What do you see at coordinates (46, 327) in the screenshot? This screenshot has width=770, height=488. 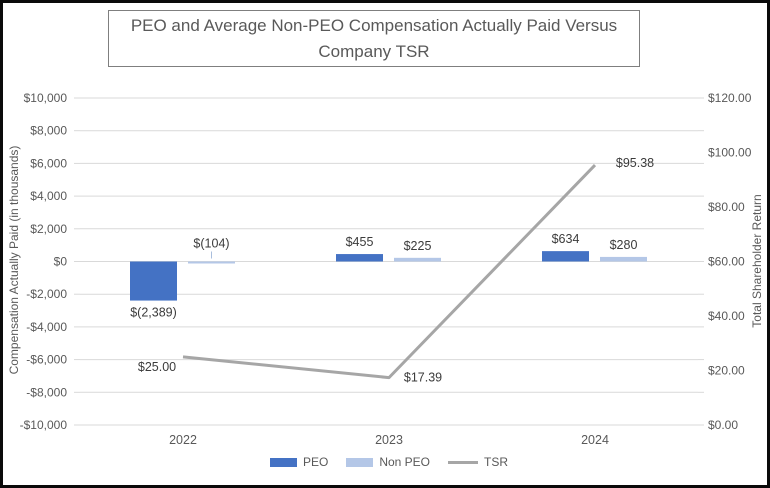 I see `left-axis-tick-label: -$4,000` at bounding box center [46, 327].